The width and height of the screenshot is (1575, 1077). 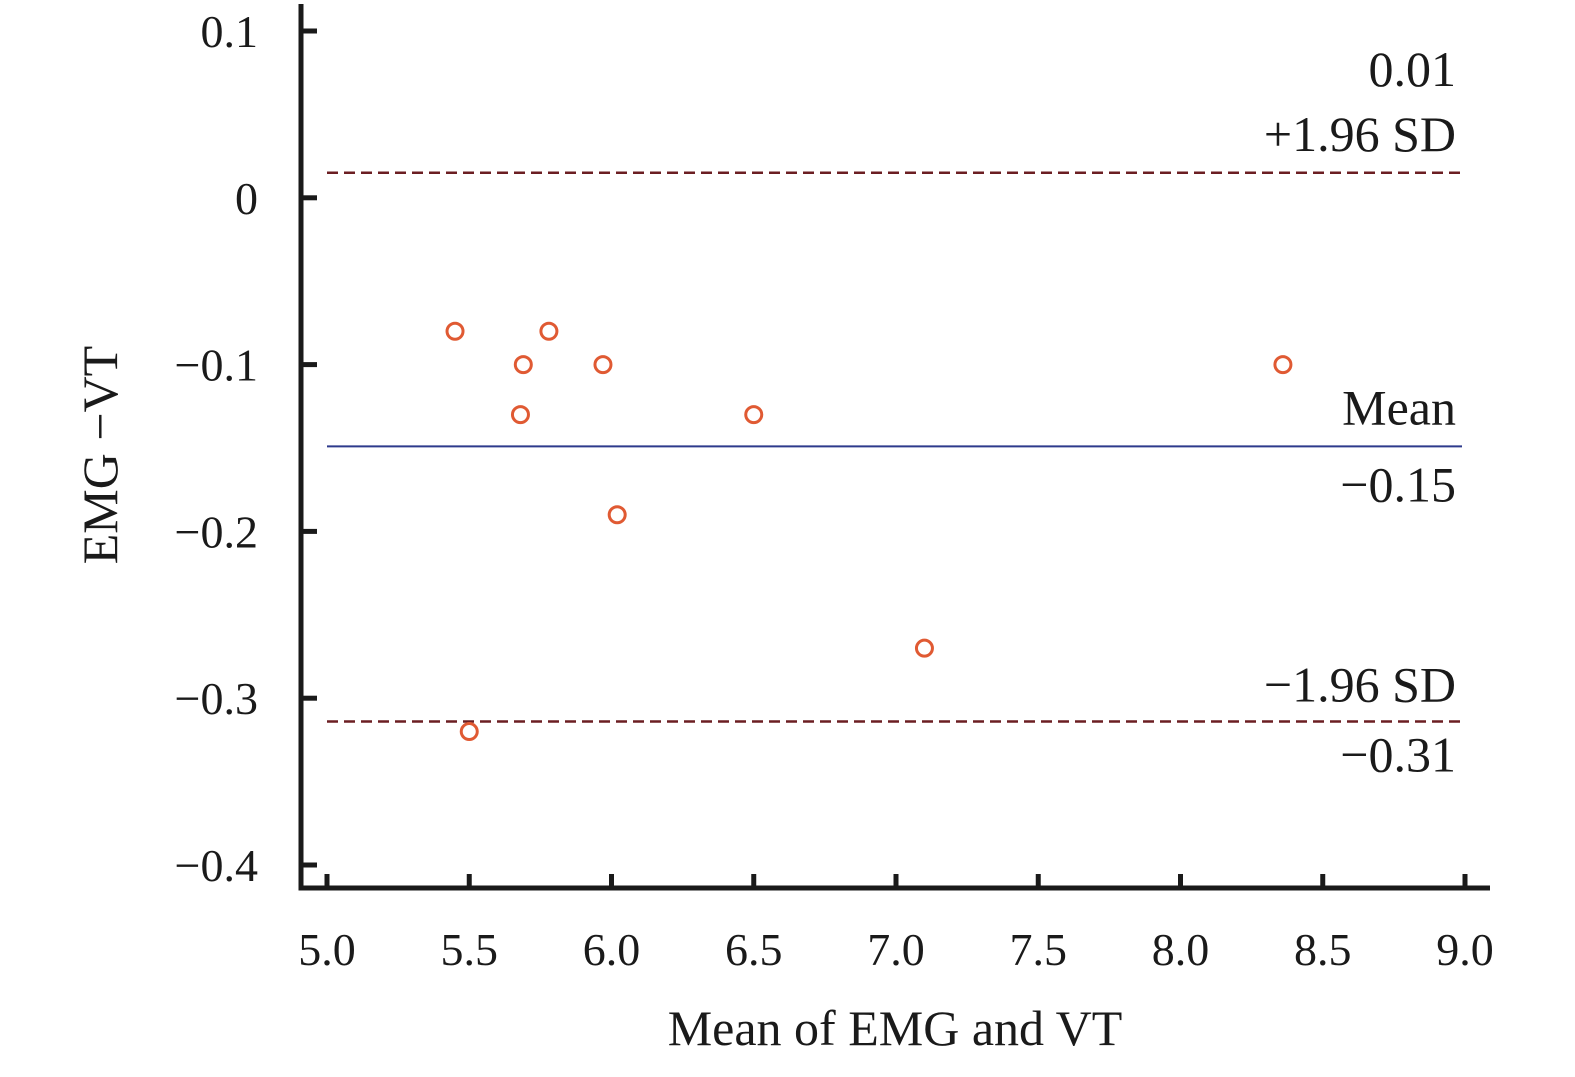 I want to click on x-axis-title: Mean of EMG and VT, so click(x=895, y=1028).